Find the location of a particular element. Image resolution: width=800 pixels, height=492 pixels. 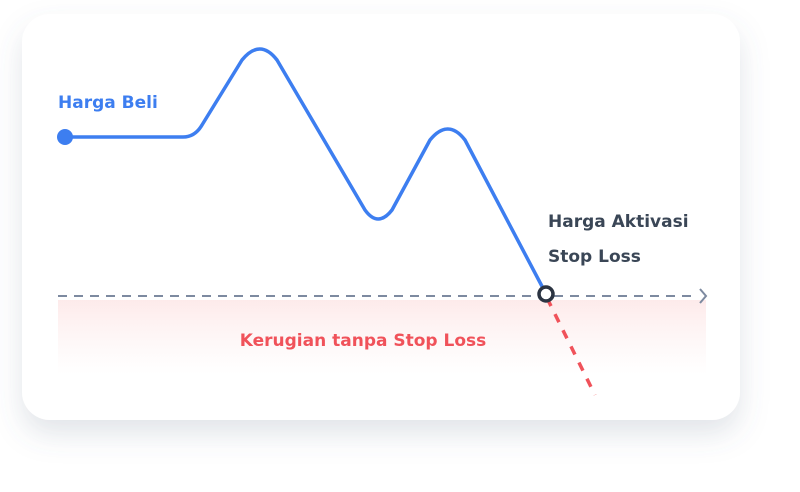

buy-label: Harga Beli is located at coordinates (108, 103).